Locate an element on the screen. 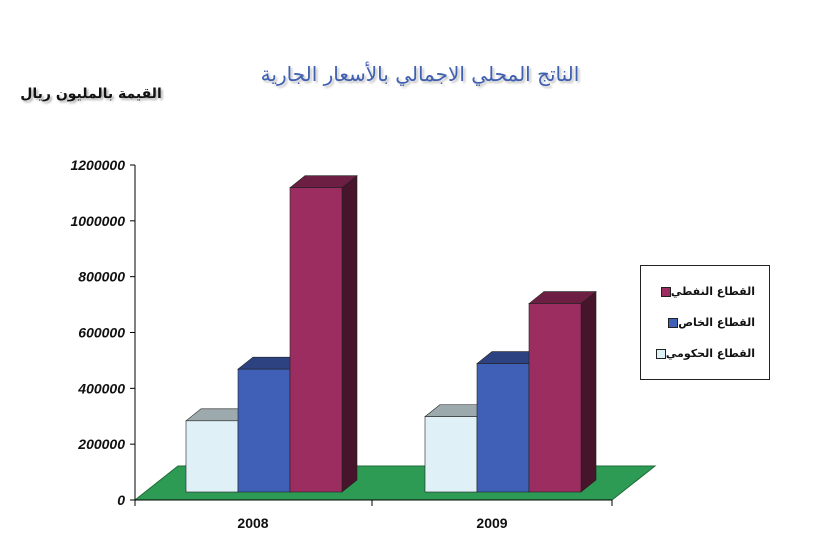 The image size is (830, 550). y-tick-label: 0 is located at coordinates (121, 500).